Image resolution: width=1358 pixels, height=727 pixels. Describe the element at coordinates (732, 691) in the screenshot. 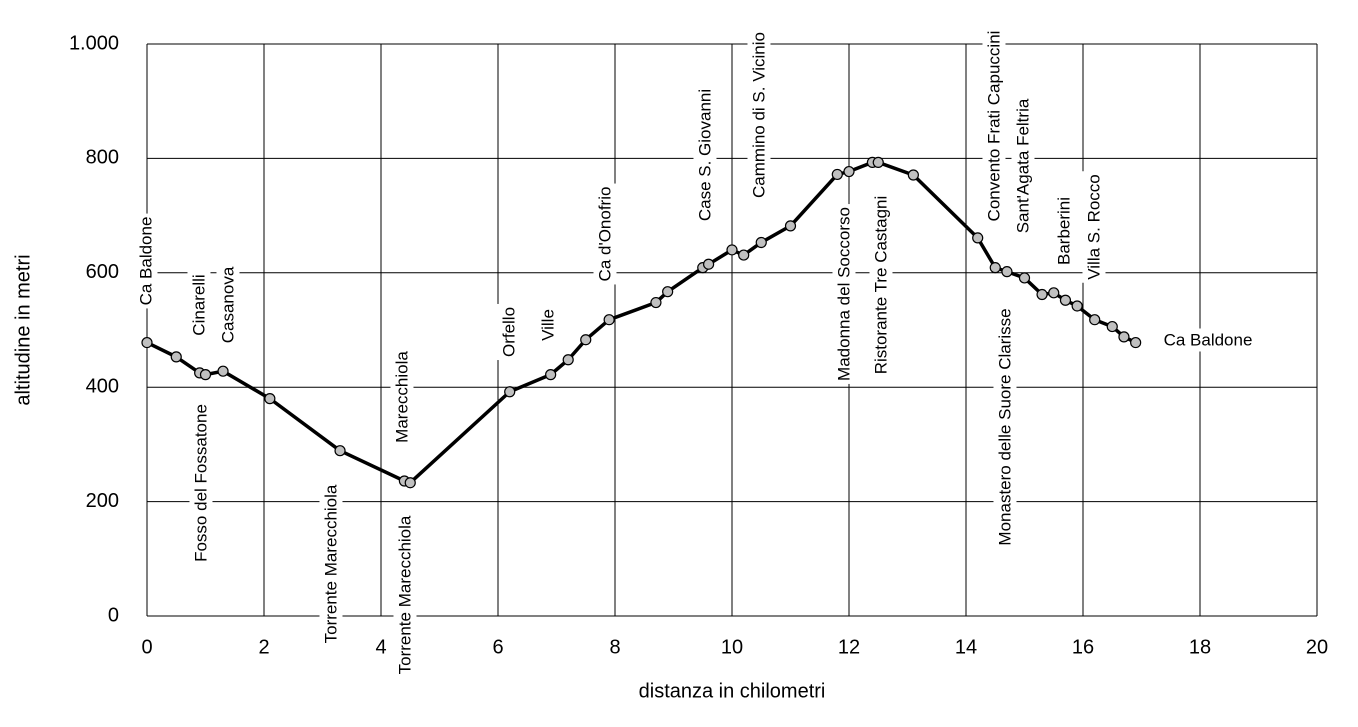

I see `x-axis-title: distanza in chilometri` at that location.